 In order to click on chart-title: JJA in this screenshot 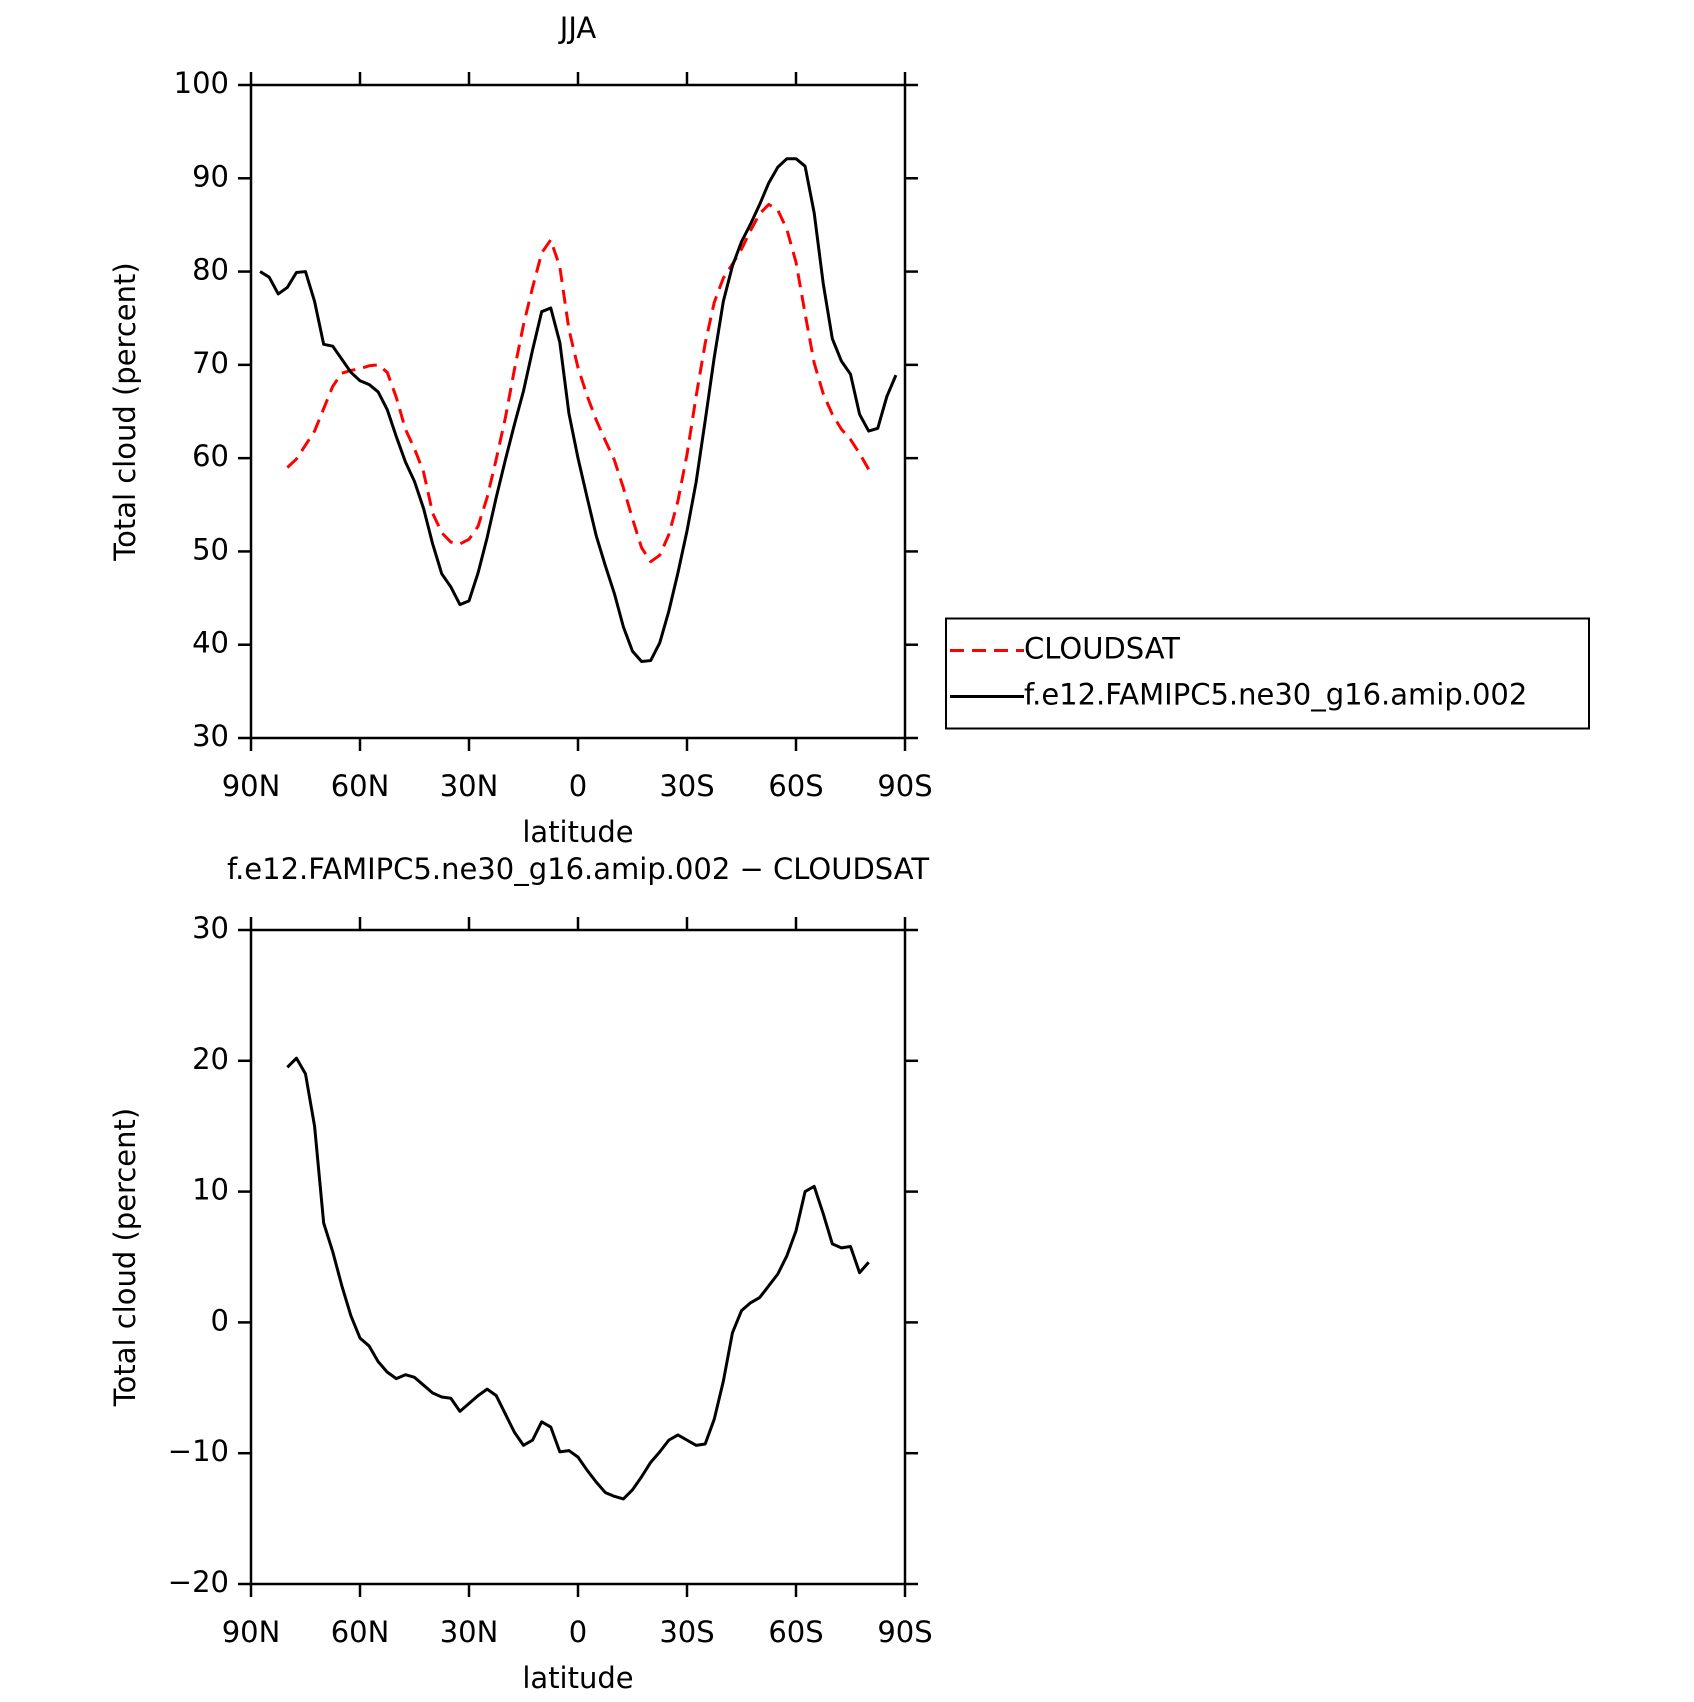, I will do `click(577, 28)`.